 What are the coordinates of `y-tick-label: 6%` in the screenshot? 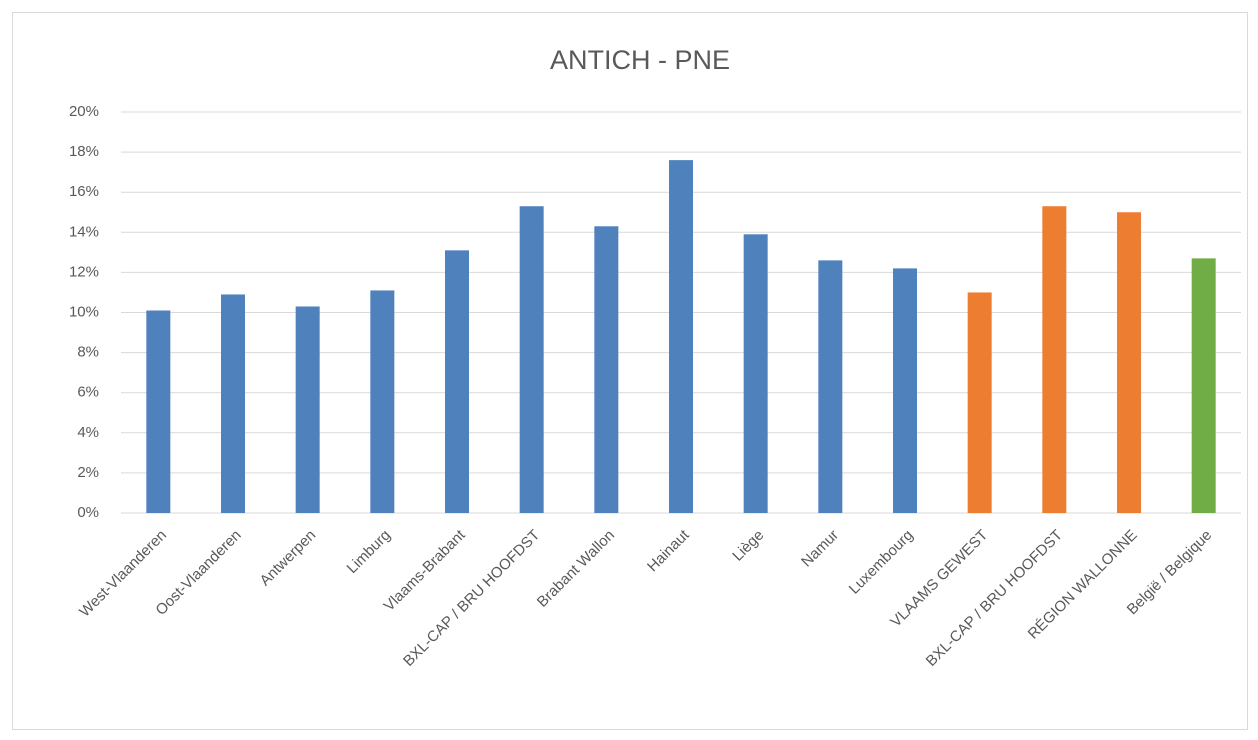 It's located at (88, 392).